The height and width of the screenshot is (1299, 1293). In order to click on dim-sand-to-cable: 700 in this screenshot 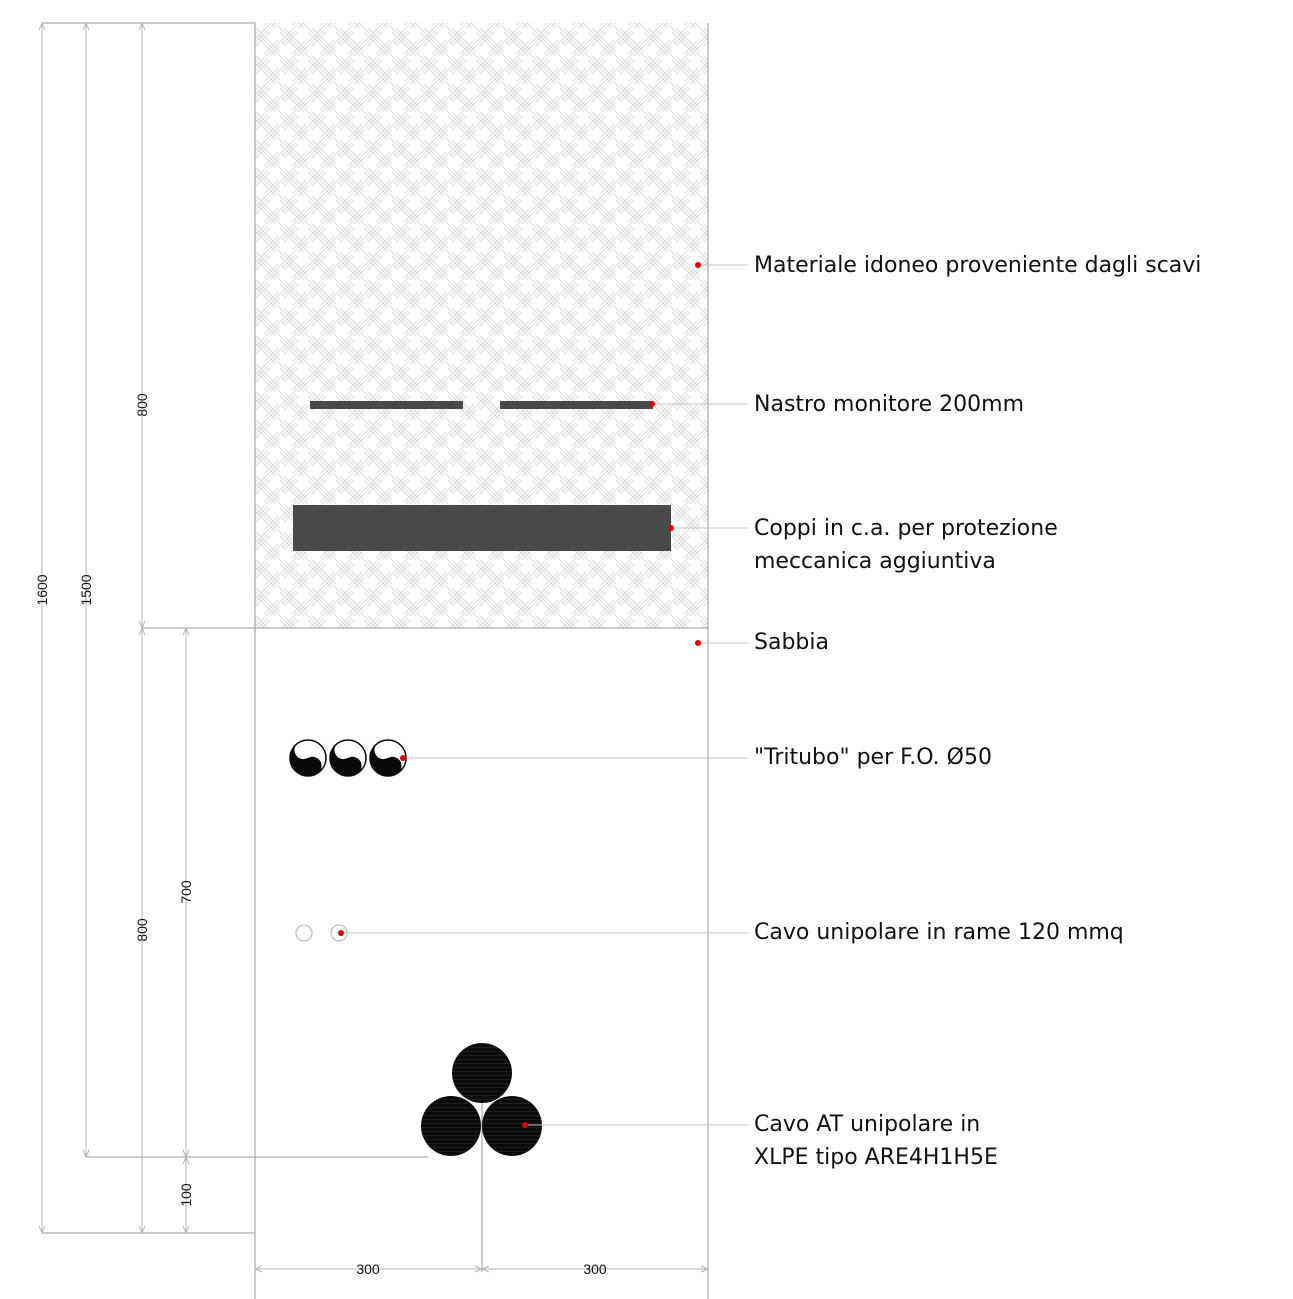, I will do `click(186, 892)`.